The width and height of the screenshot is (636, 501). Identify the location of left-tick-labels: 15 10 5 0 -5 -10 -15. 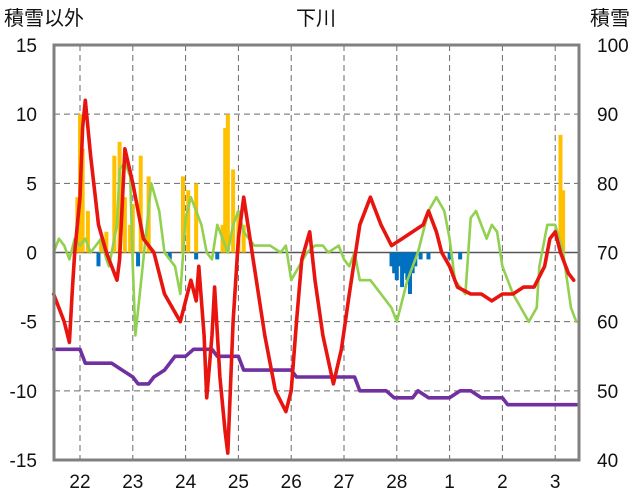
(23, 254).